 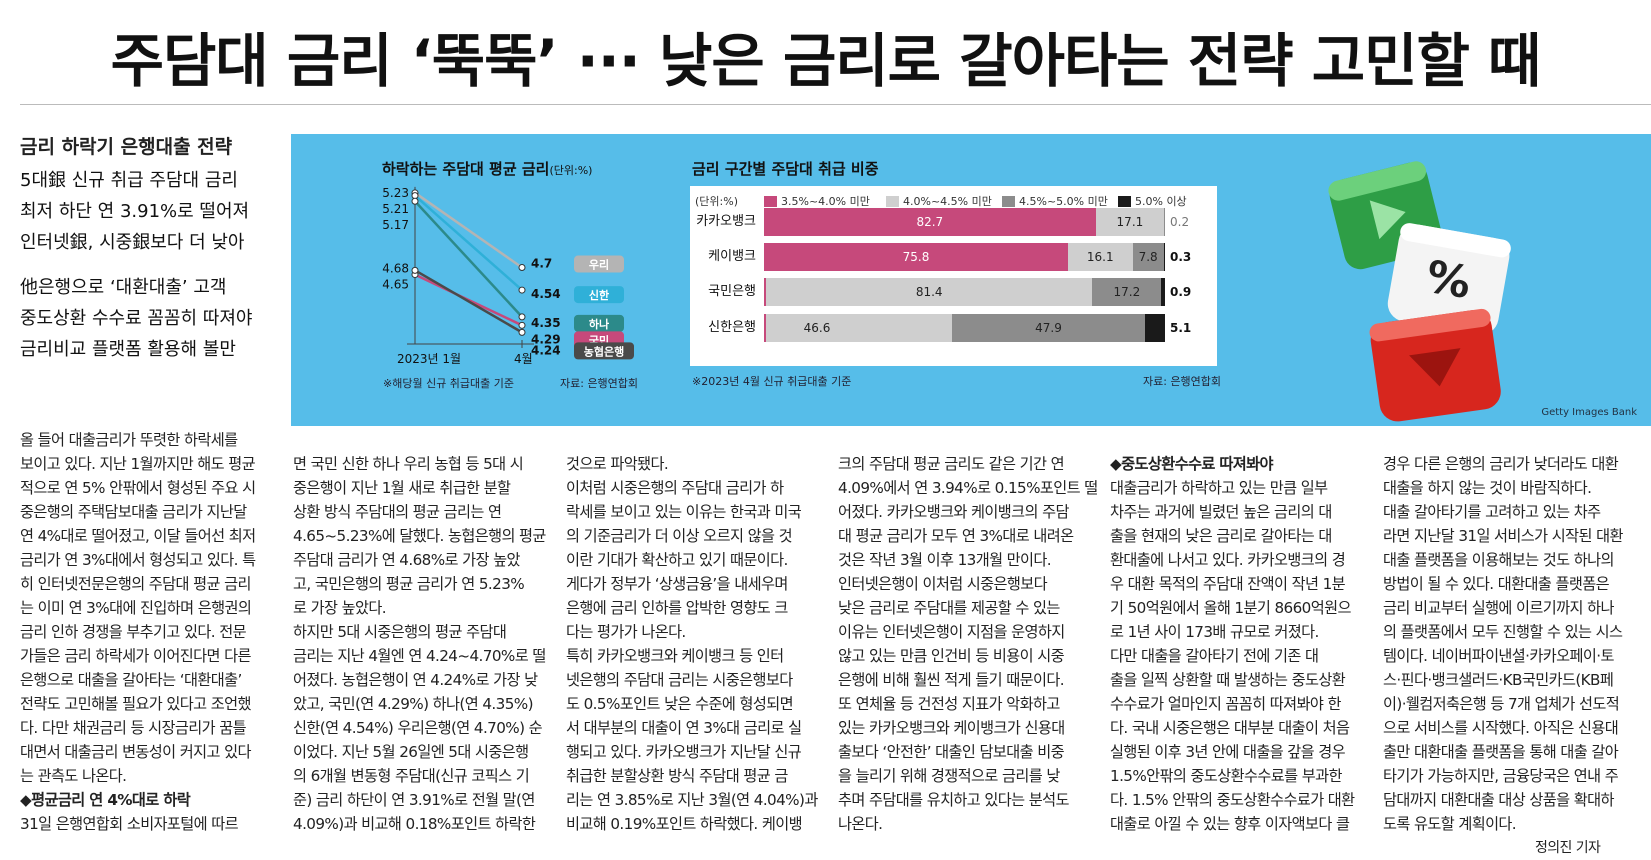 What do you see at coordinates (951, 728) in the screenshot?
I see `article-line: 있는 카카오뱅크와 케이뱅크가 신용대` at bounding box center [951, 728].